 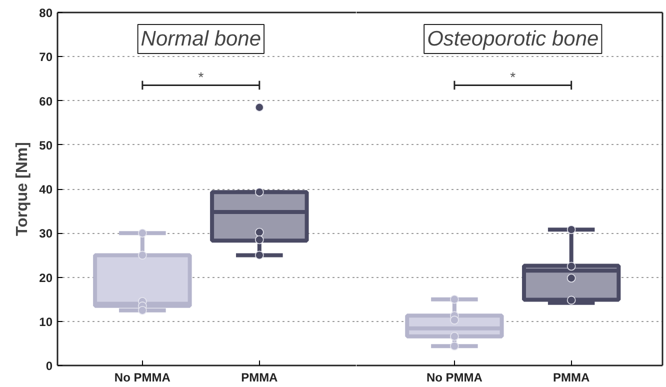 I want to click on y-tick-label: 40, so click(x=46, y=189).